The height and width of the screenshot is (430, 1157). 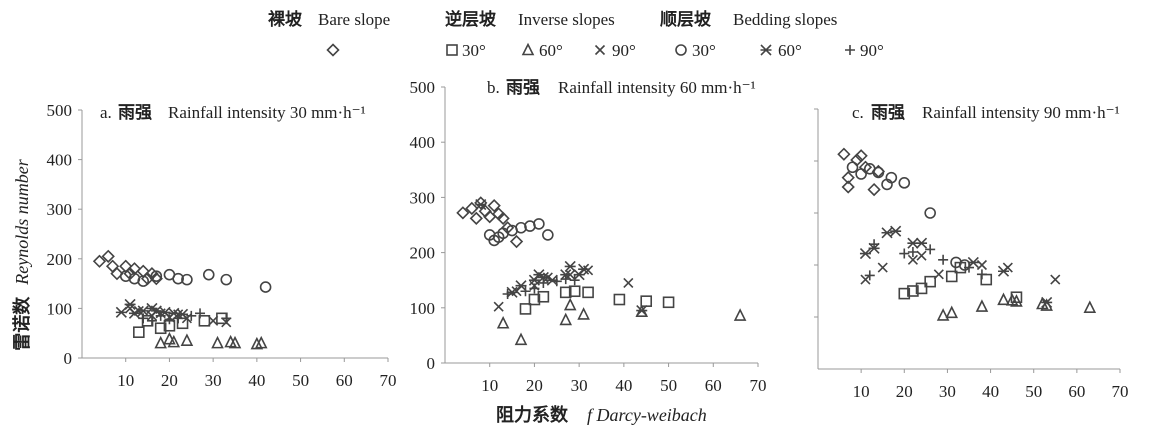 I want to click on panel-b-point-asterisk, so click(x=583, y=269).